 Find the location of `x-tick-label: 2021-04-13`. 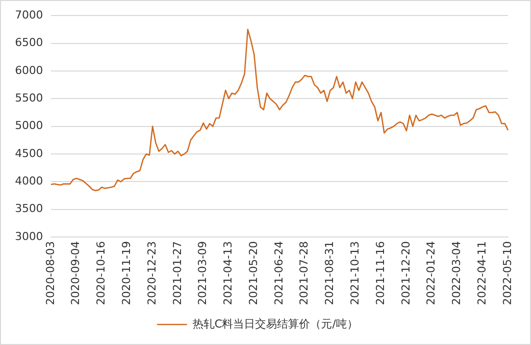

x-tick-label: 2021-04-13 is located at coordinates (228, 273).